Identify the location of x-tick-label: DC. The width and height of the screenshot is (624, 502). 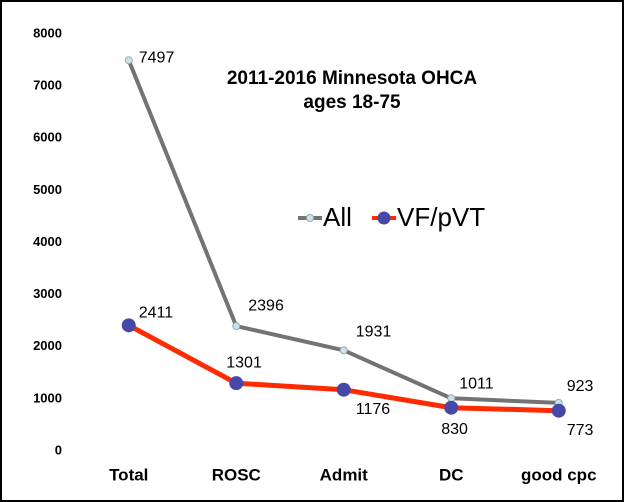
(451, 474).